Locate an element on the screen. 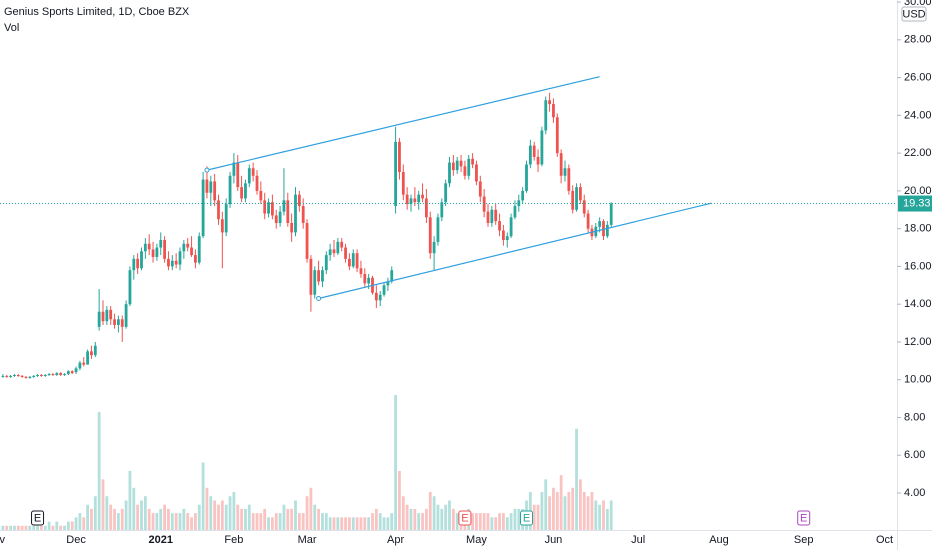  x-tick-label: Mar is located at coordinates (307, 540).